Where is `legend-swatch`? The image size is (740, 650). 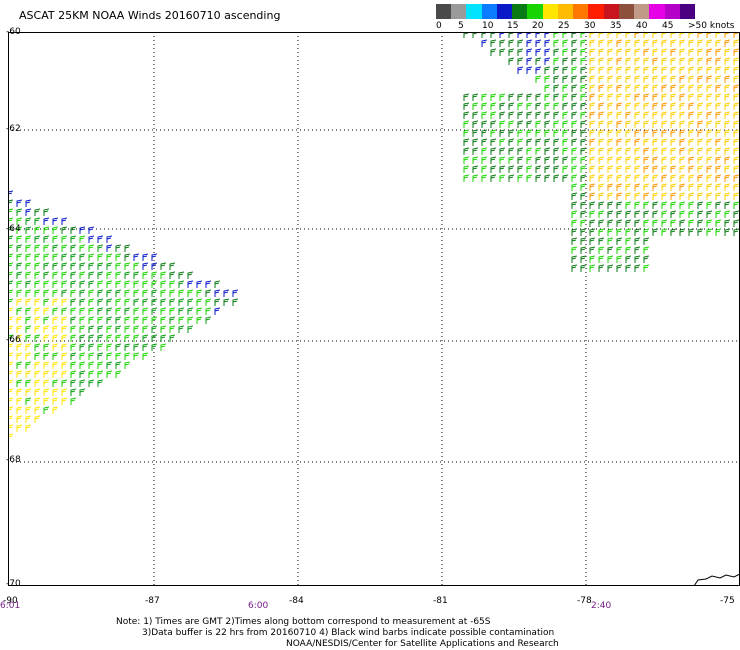
legend-swatch is located at coordinates (474, 11).